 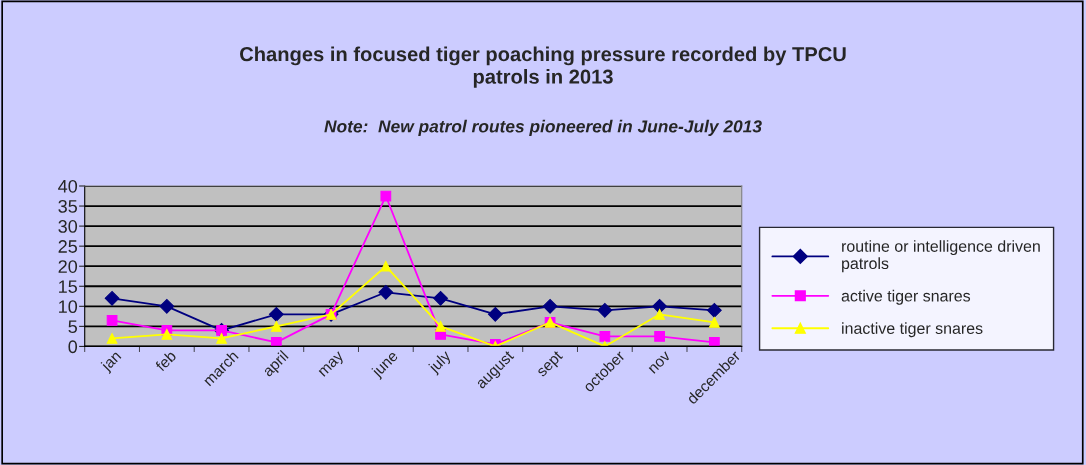 I want to click on legend-label: inactive tiger snares, so click(x=912, y=330).